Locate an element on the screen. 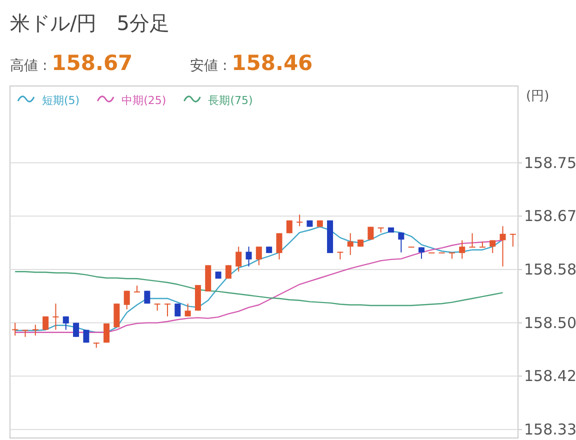 The image size is (576, 440). chart-title: 米ドル/円 5分足 is located at coordinates (90, 23).